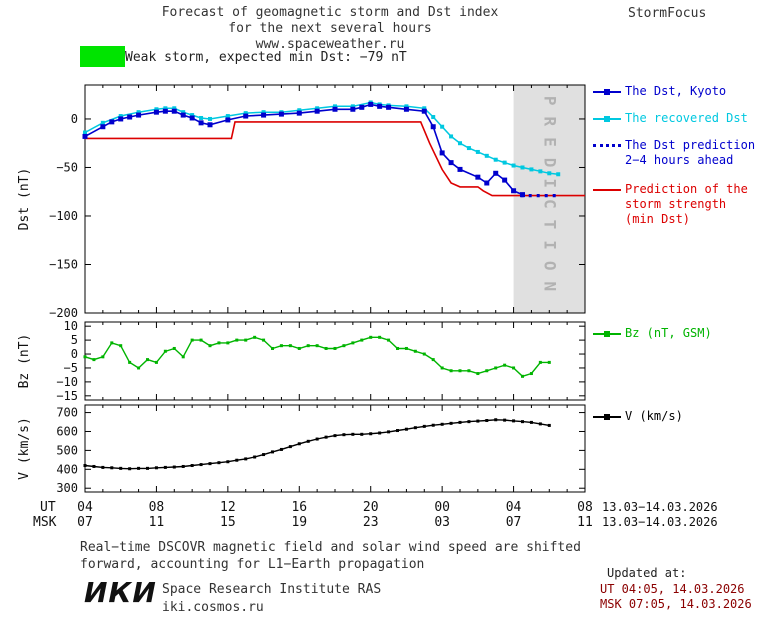 This screenshot has width=760, height=620. I want to click on bz-plot-frame, so click(335, 361).